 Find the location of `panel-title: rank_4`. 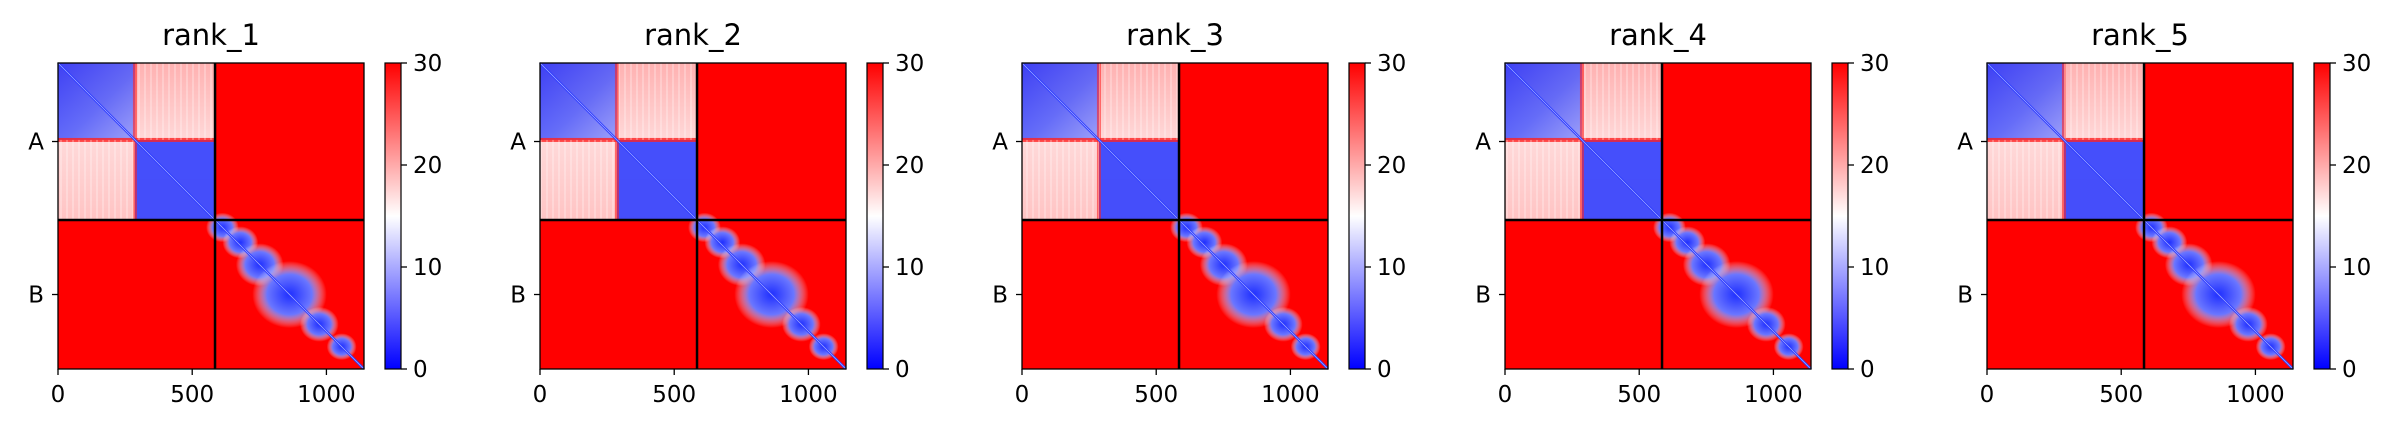

panel-title: rank_4 is located at coordinates (1658, 35).